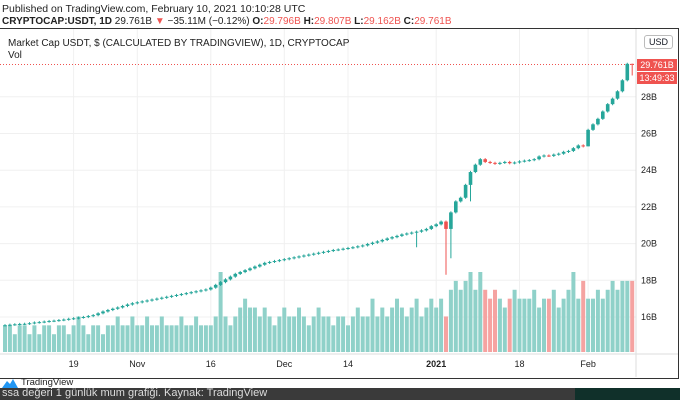 This screenshot has height=400, width=680. I want to click on x-tick-label: 18, so click(519, 364).